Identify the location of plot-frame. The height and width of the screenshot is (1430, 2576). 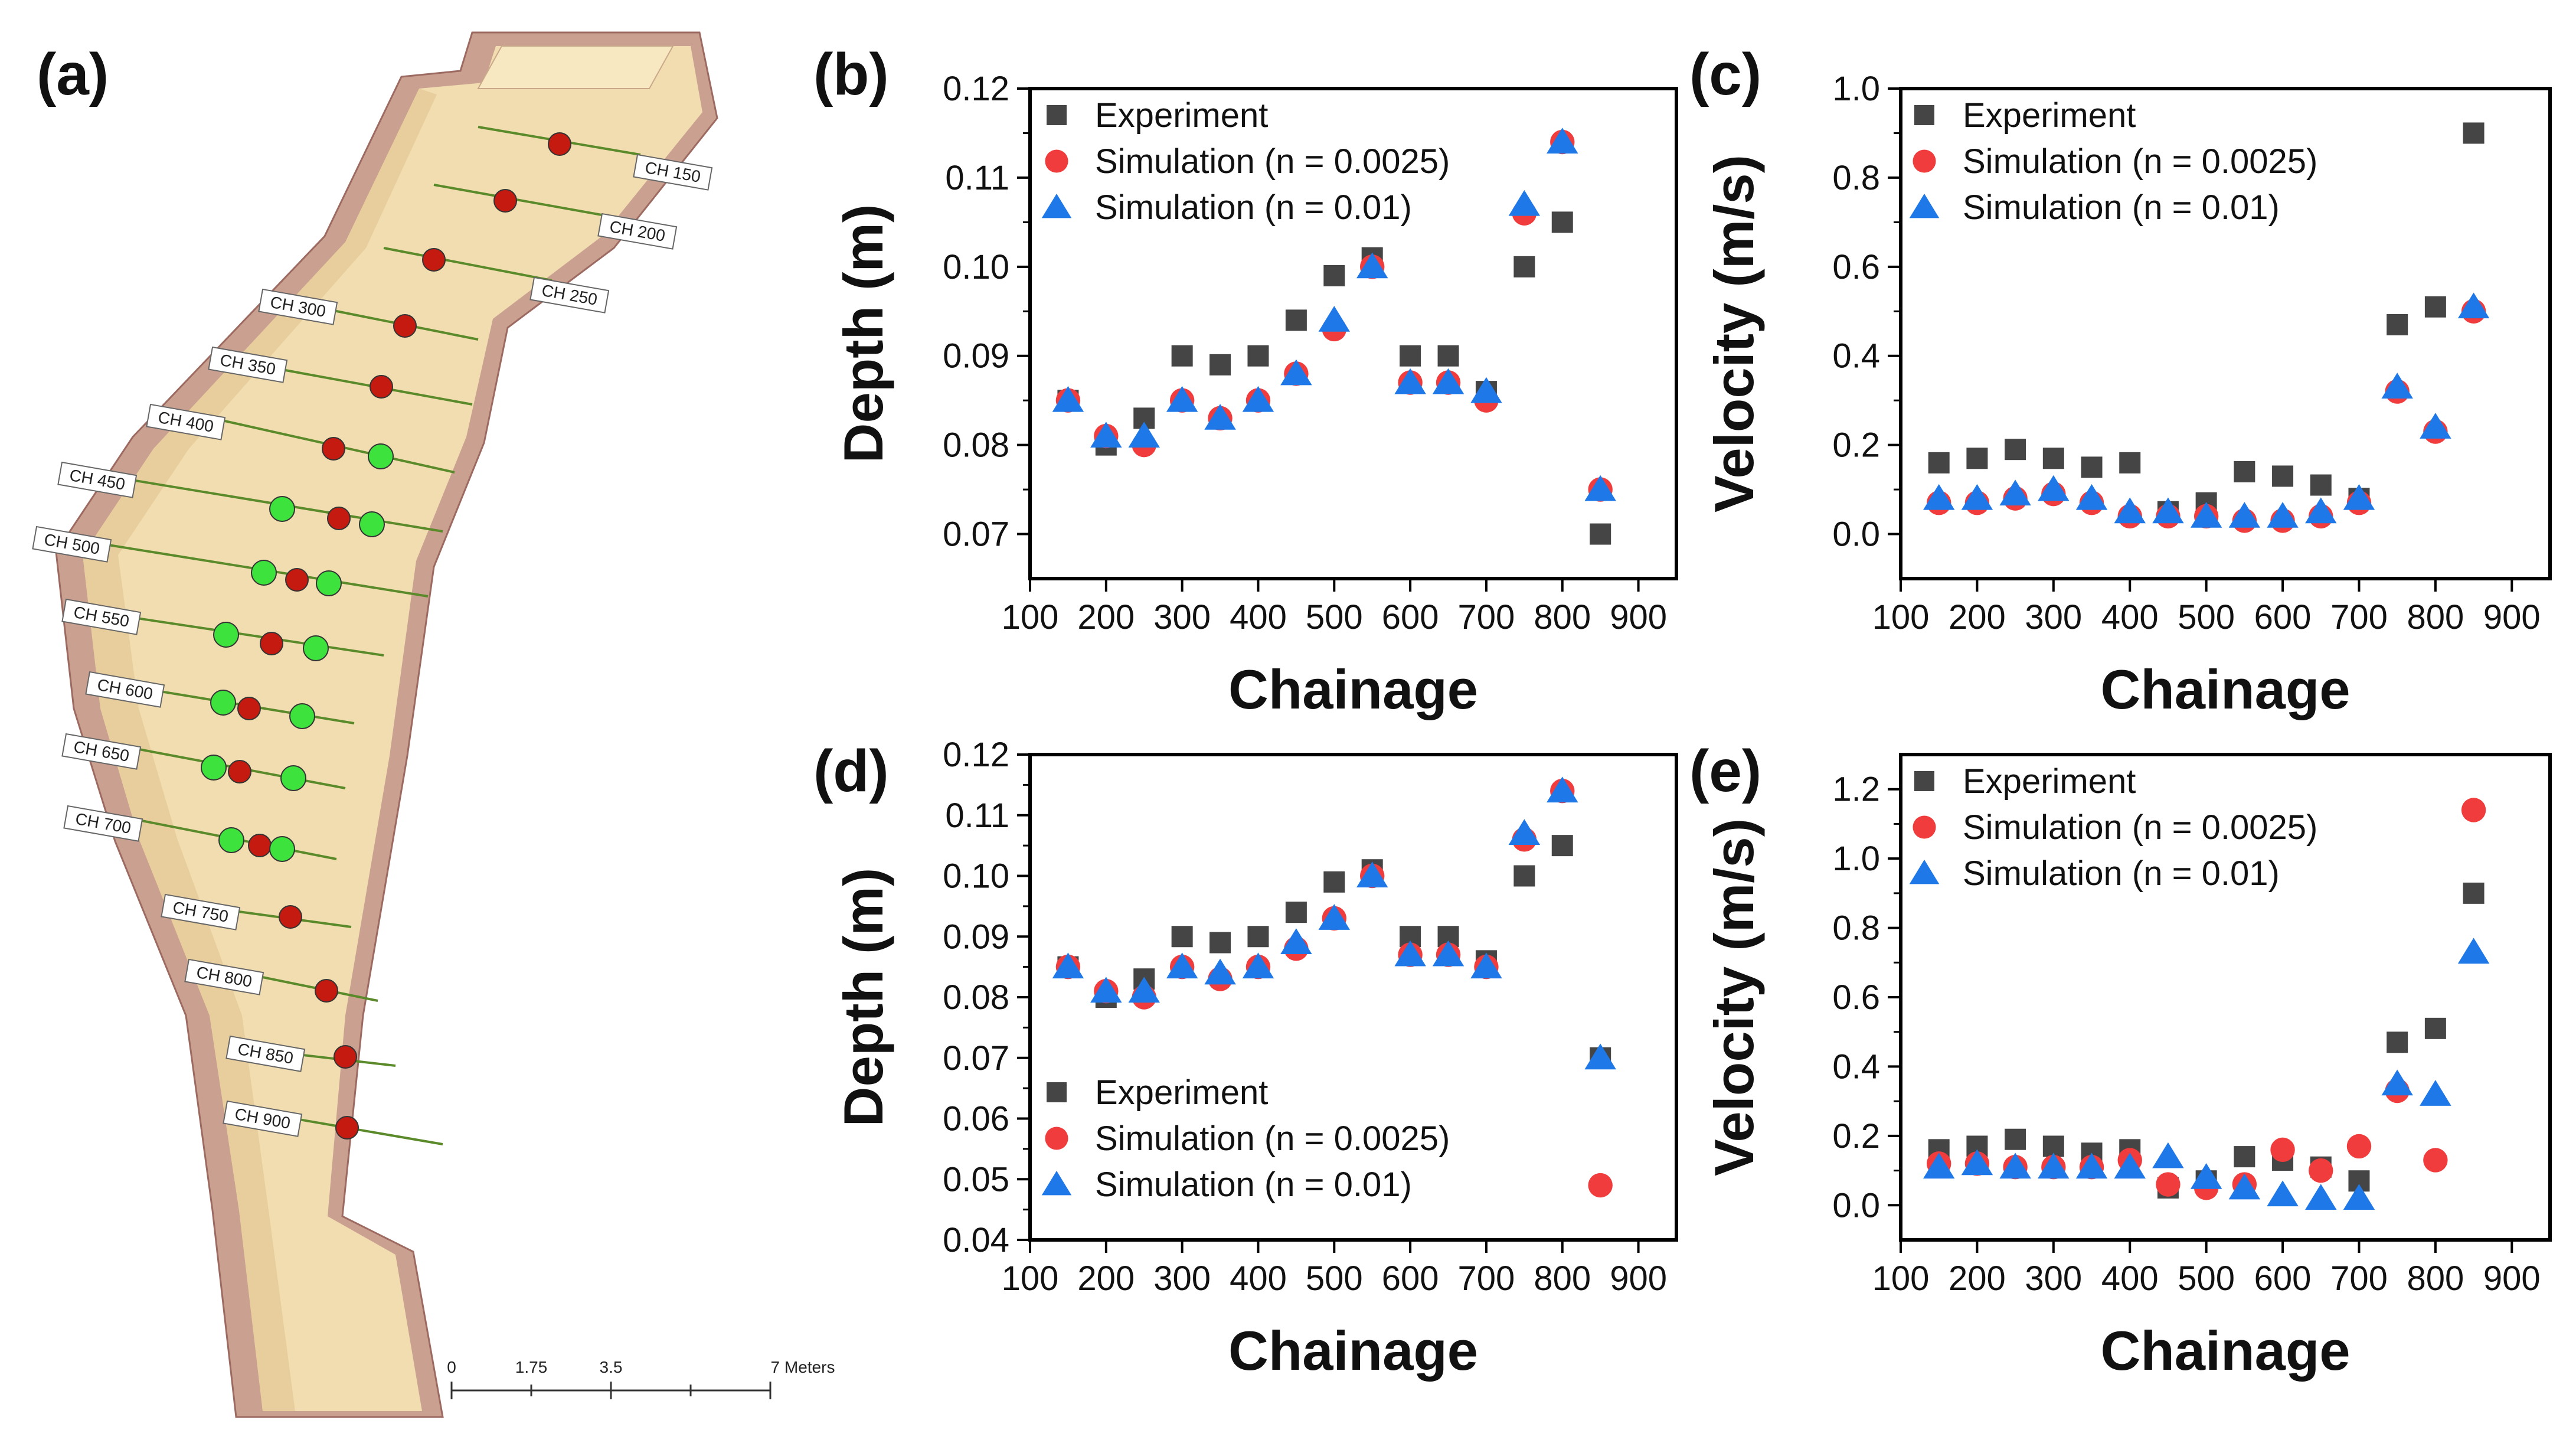
(1353, 333).